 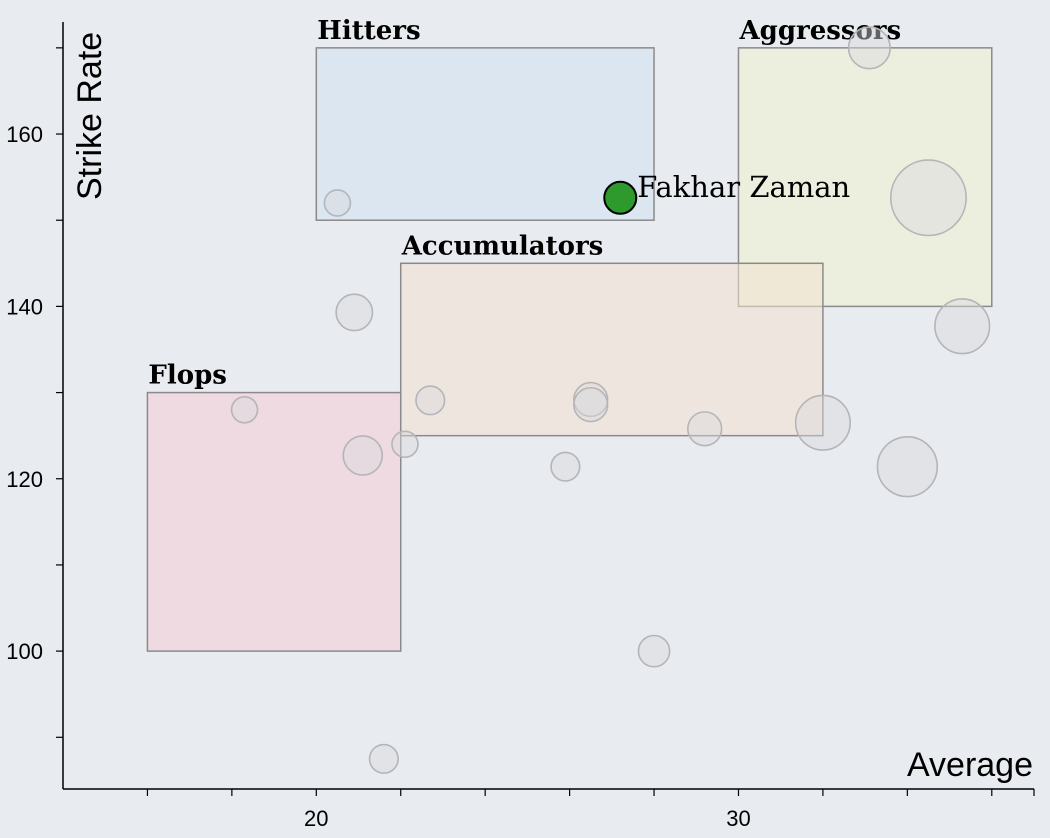 I want to click on x-tick-label: 20, so click(x=316, y=818).